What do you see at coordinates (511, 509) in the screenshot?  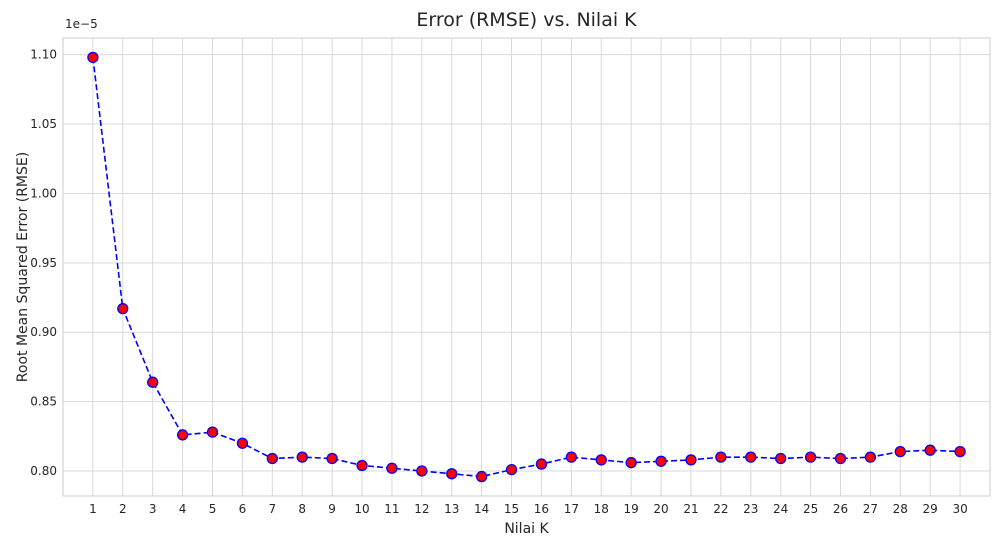 I see `x-tick-label: 15` at bounding box center [511, 509].